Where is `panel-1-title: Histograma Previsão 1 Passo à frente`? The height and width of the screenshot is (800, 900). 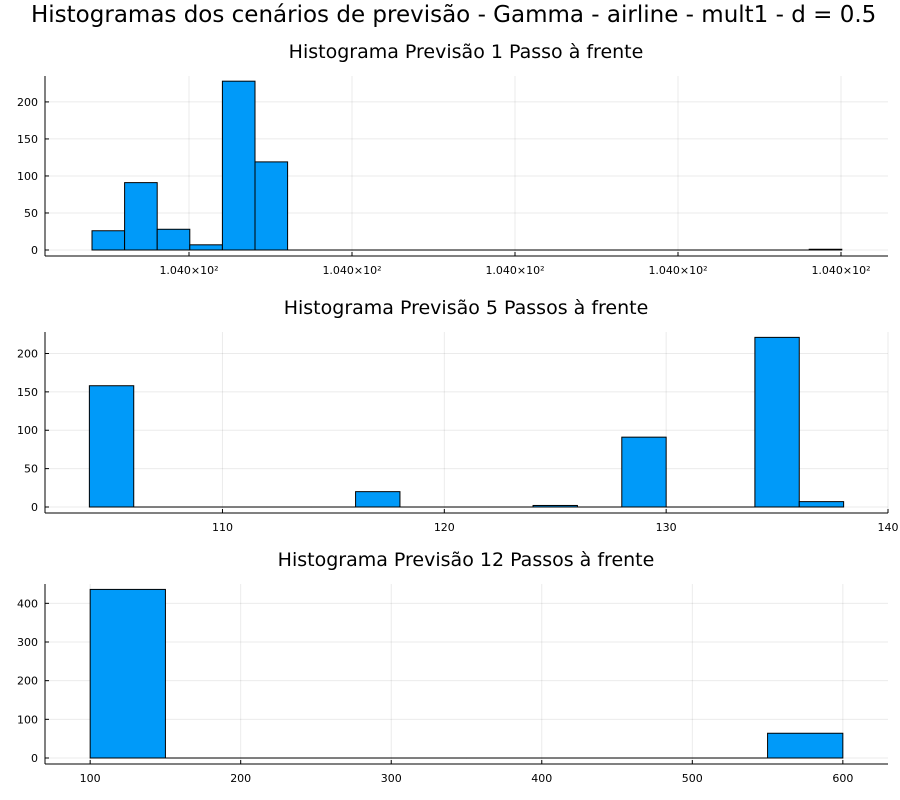
panel-1-title: Histograma Previsão 1 Passo à frente is located at coordinates (466, 52).